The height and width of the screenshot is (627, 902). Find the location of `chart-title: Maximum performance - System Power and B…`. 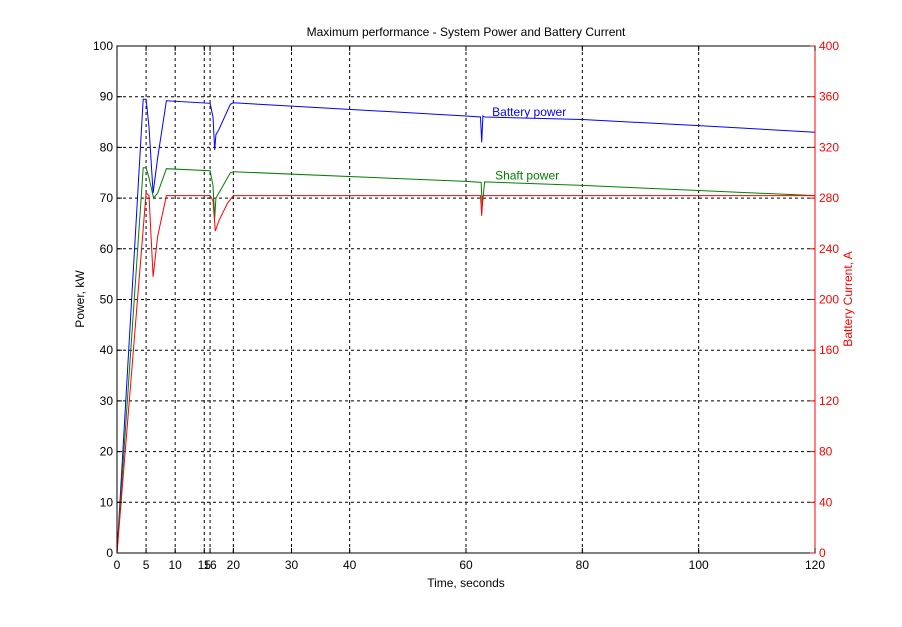

chart-title: Maximum performance - System Power and B… is located at coordinates (466, 32).